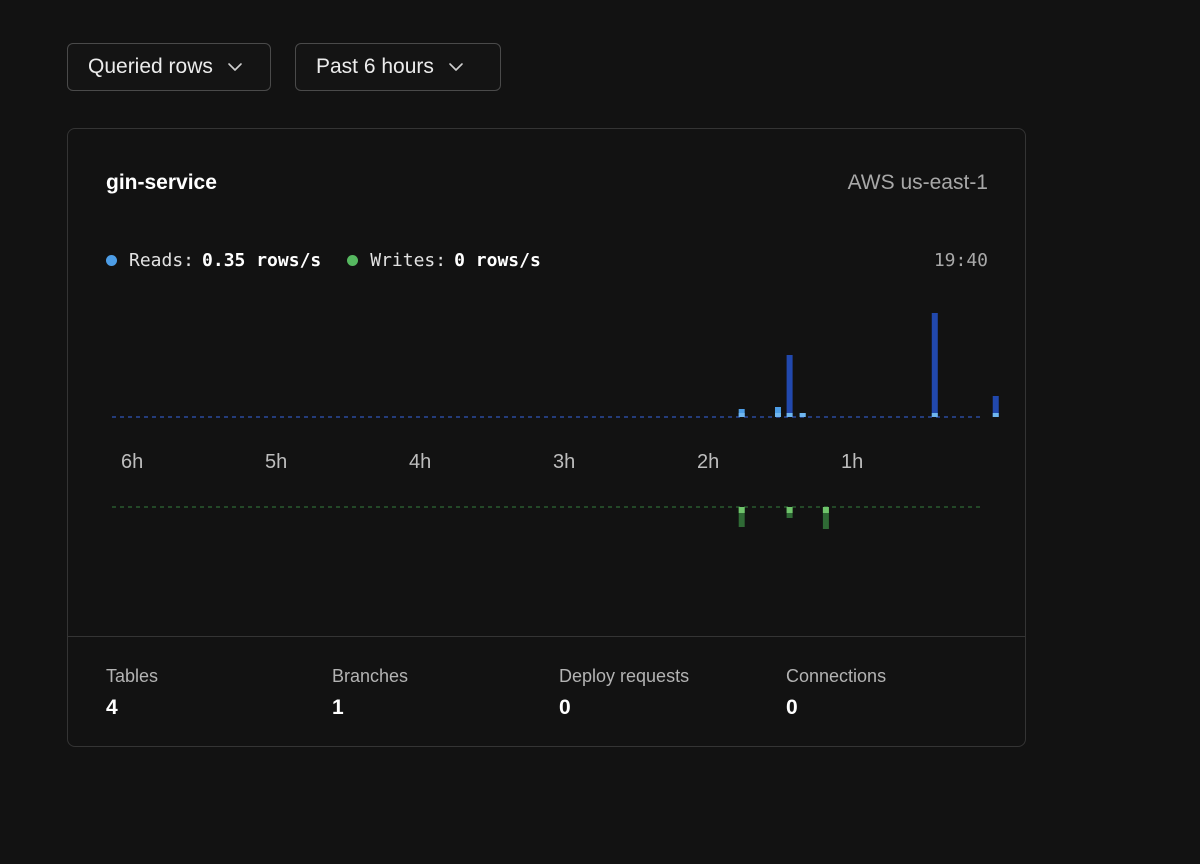 The height and width of the screenshot is (864, 1200). I want to click on stat-branches: Branches 1, so click(370, 693).